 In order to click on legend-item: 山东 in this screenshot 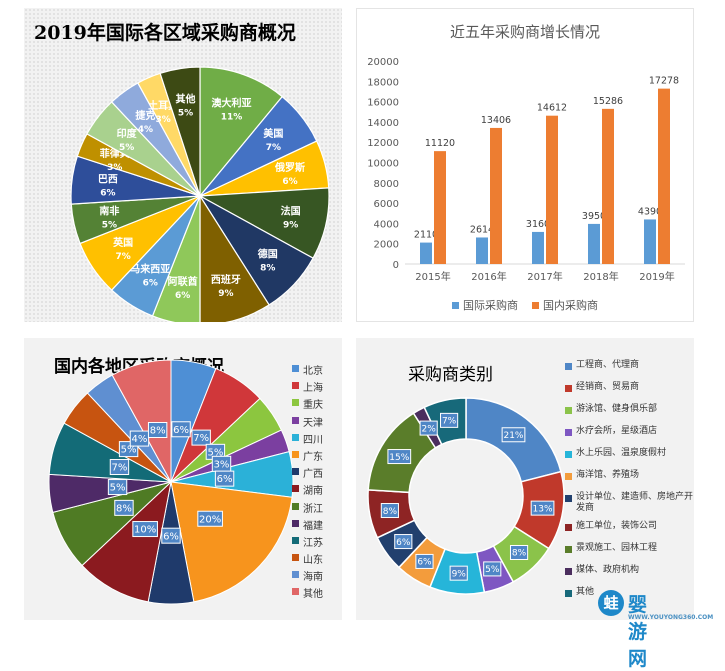, I will do `click(307, 559)`.